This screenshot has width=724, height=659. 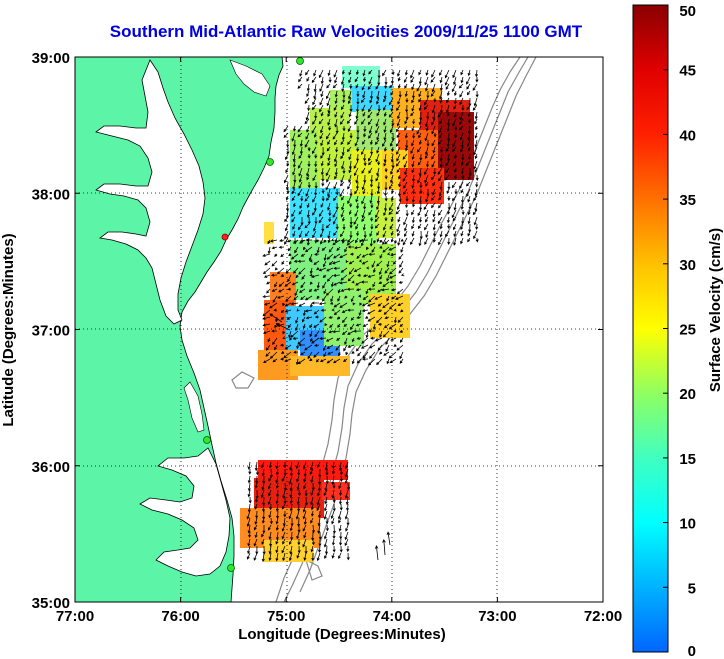 I want to click on colorbar-tick-label: 5, so click(x=692, y=588).